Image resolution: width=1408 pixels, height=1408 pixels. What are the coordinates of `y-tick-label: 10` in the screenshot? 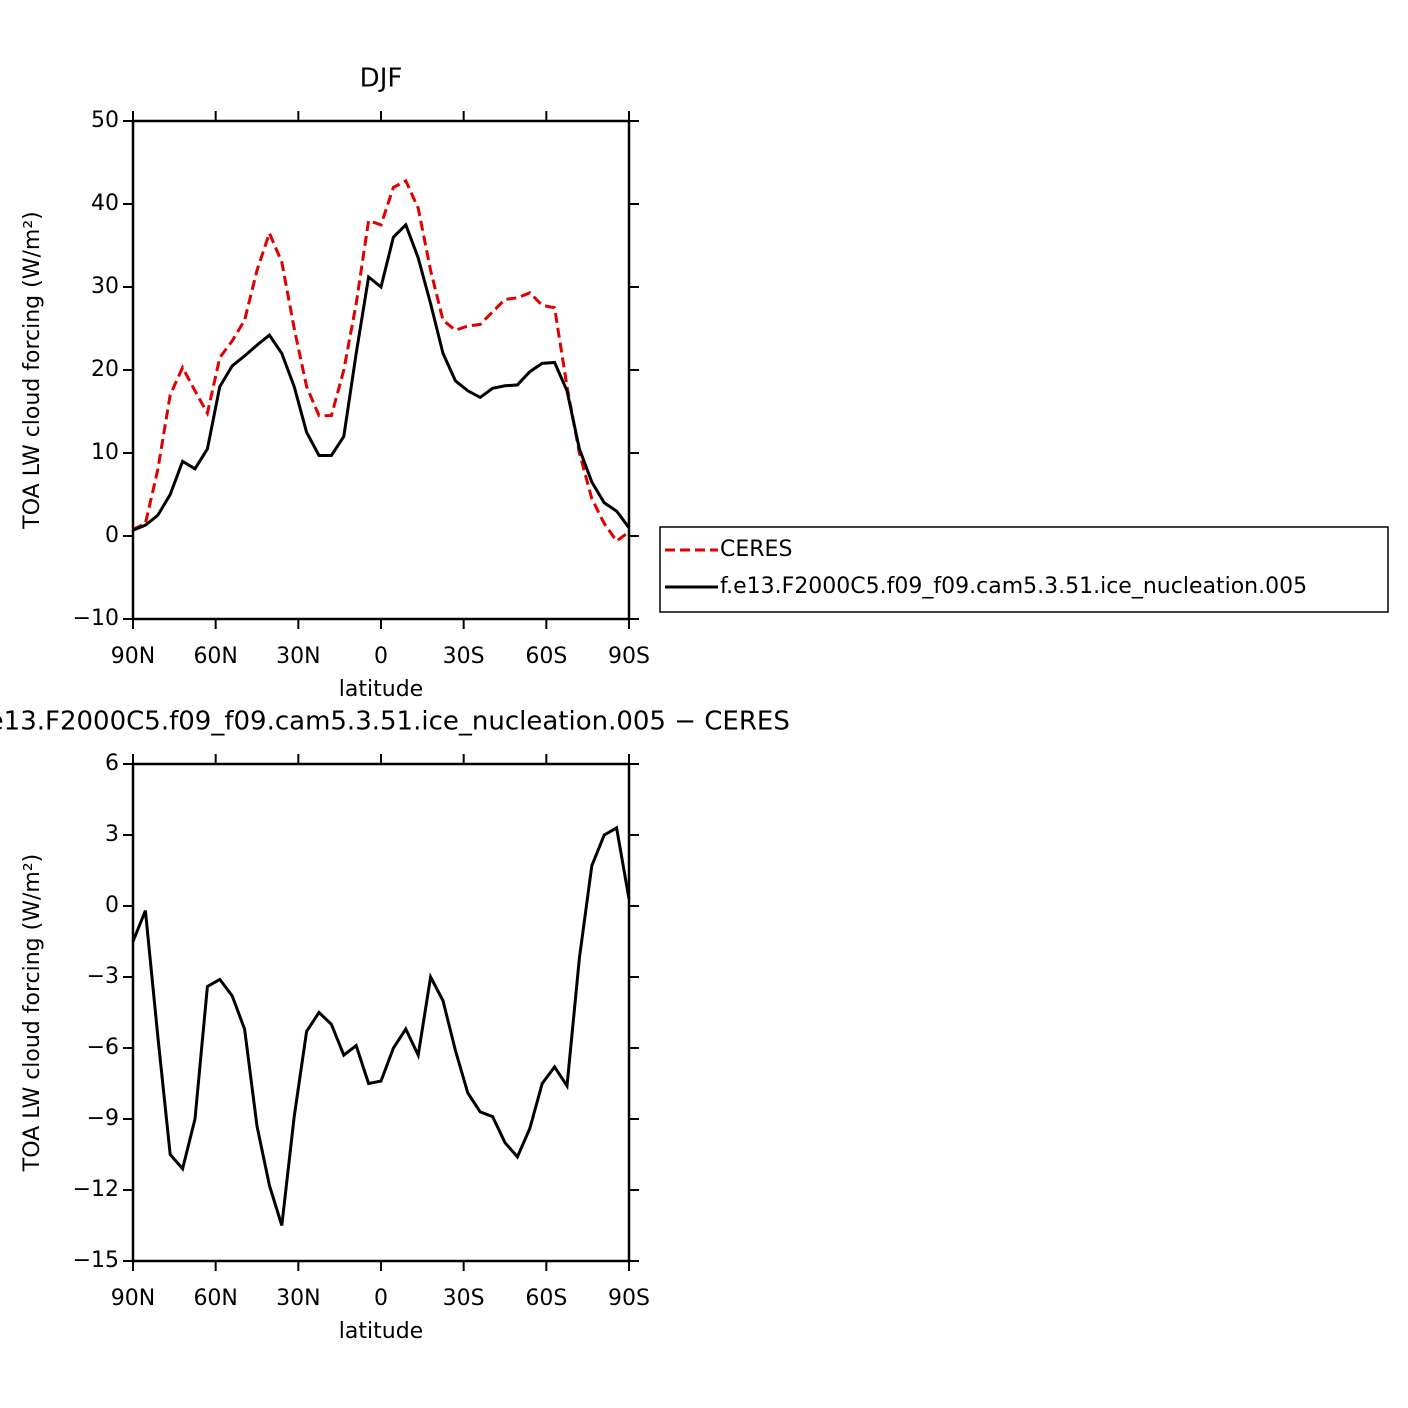 It's located at (105, 452).